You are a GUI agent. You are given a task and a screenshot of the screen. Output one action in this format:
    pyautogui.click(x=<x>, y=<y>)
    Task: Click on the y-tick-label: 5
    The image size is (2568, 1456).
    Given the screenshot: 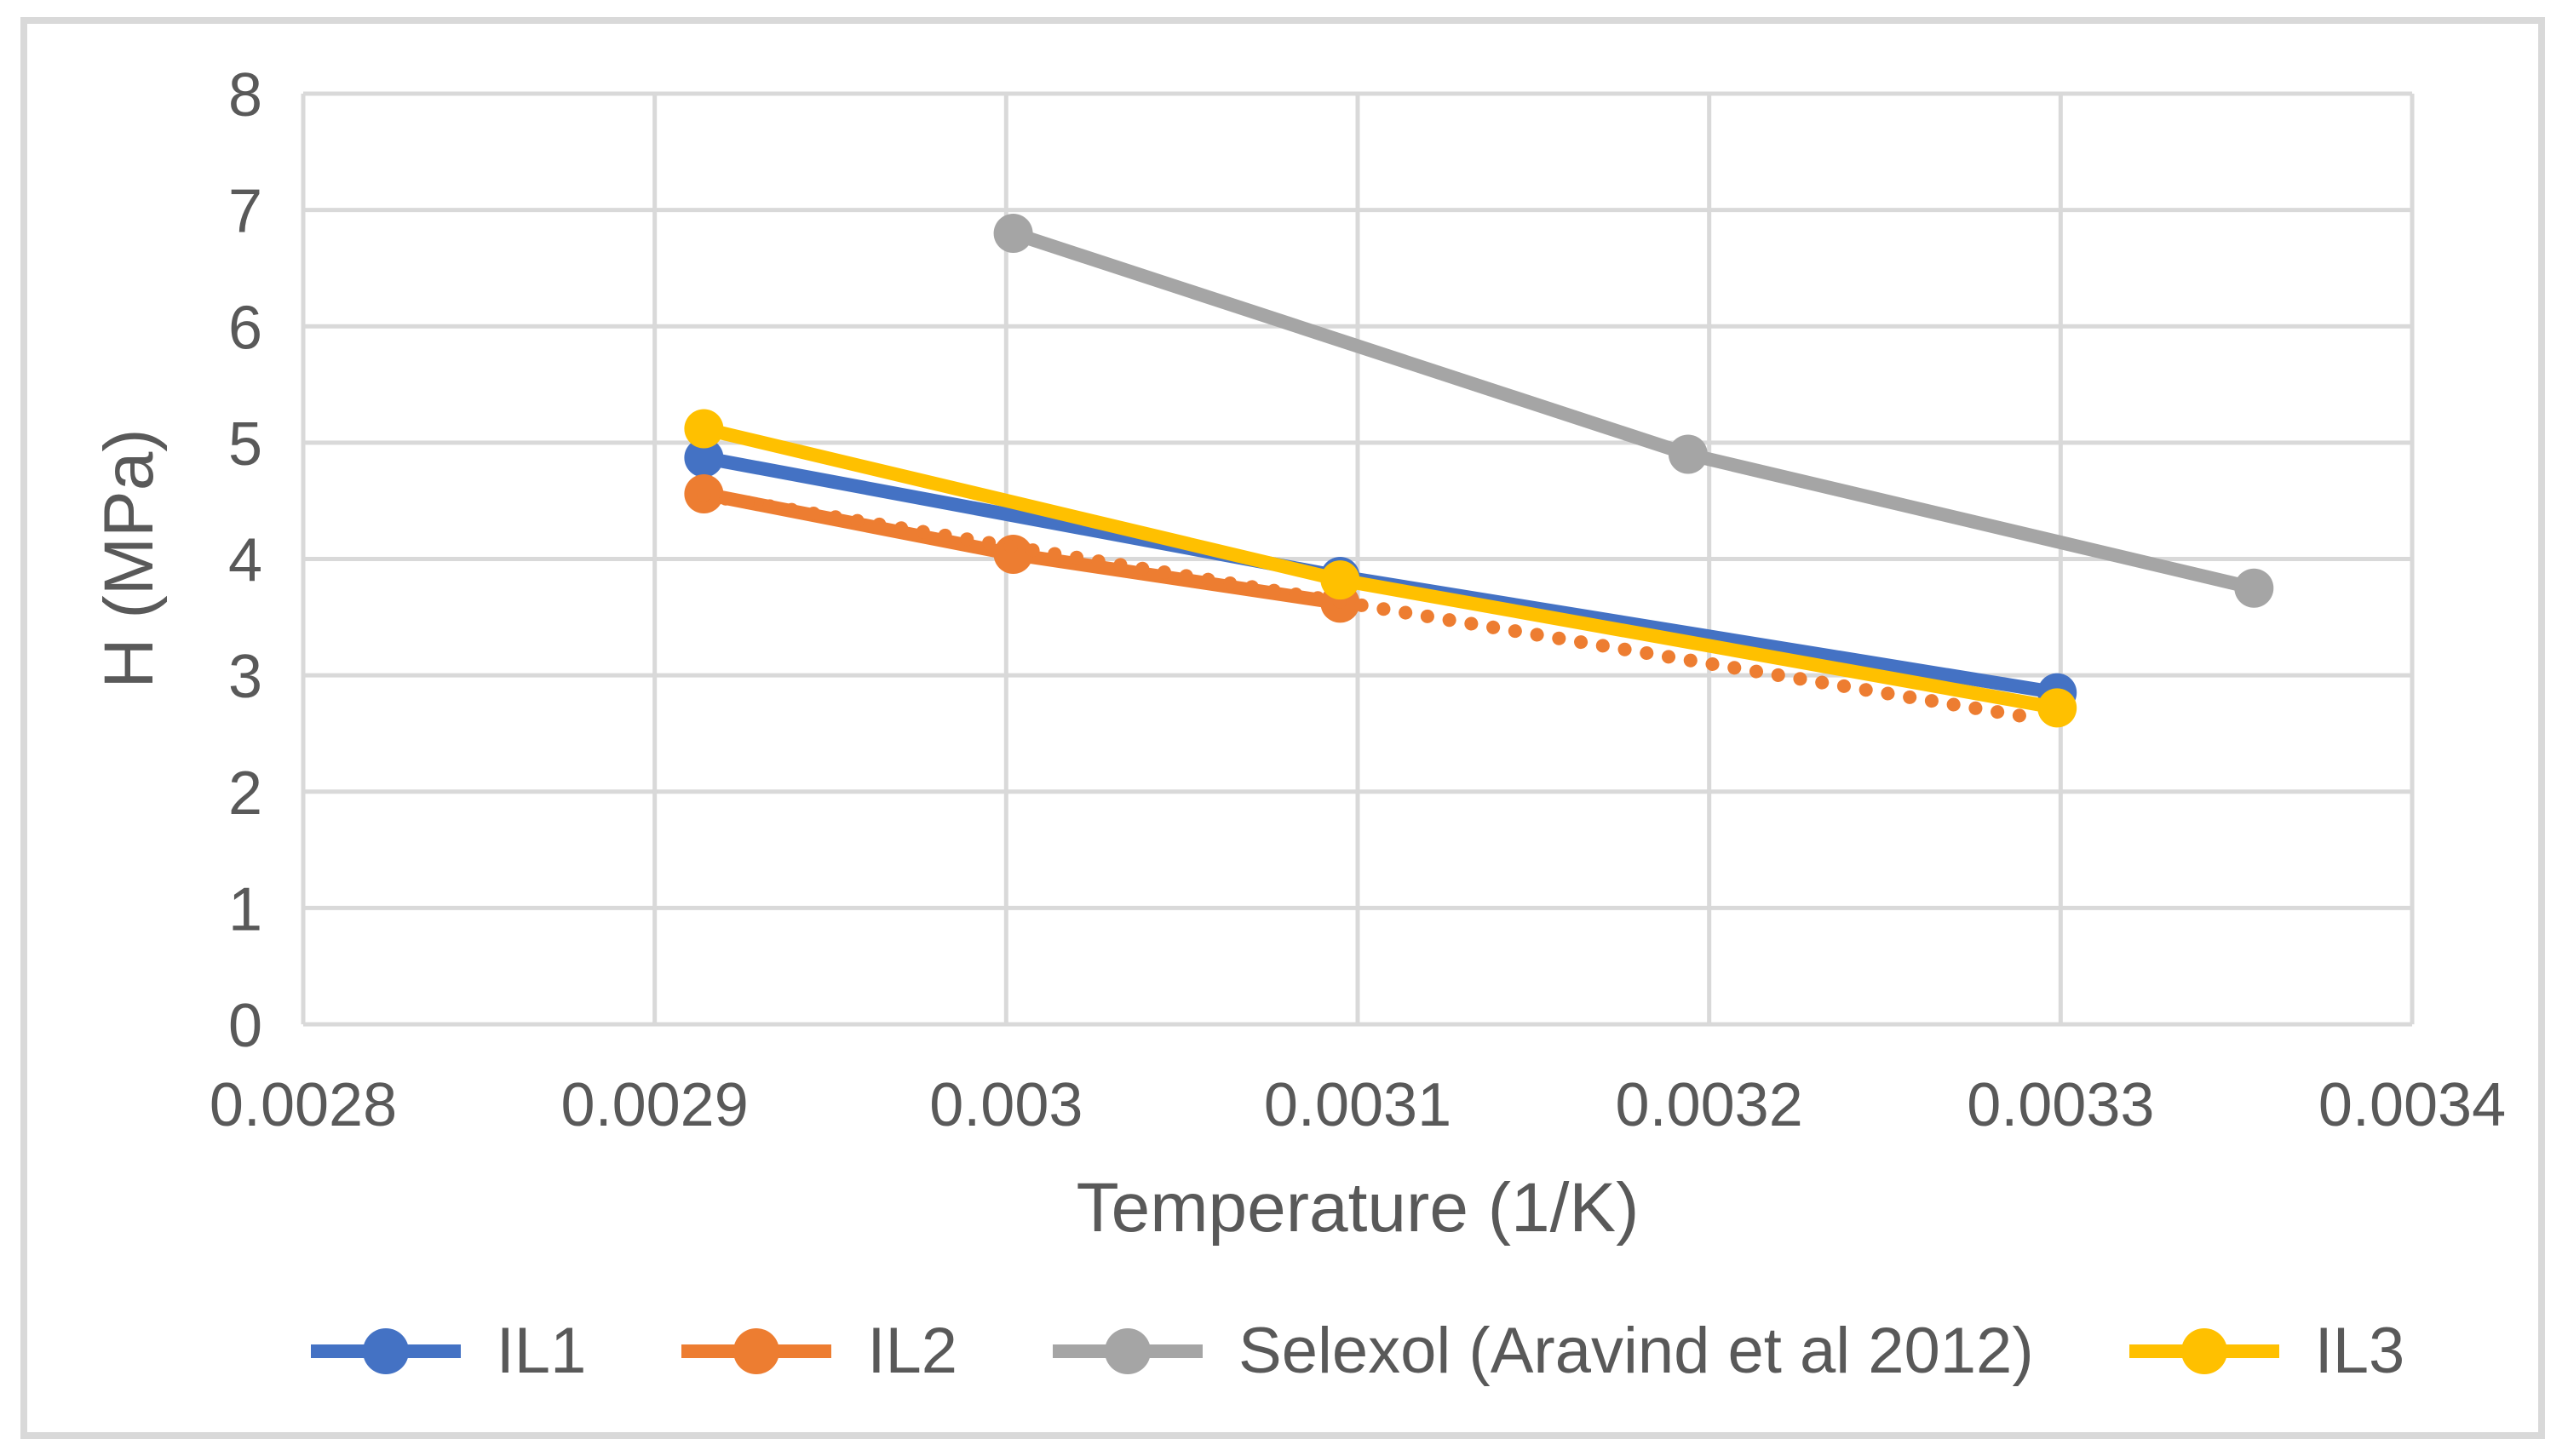 What is the action you would take?
    pyautogui.click(x=245, y=445)
    